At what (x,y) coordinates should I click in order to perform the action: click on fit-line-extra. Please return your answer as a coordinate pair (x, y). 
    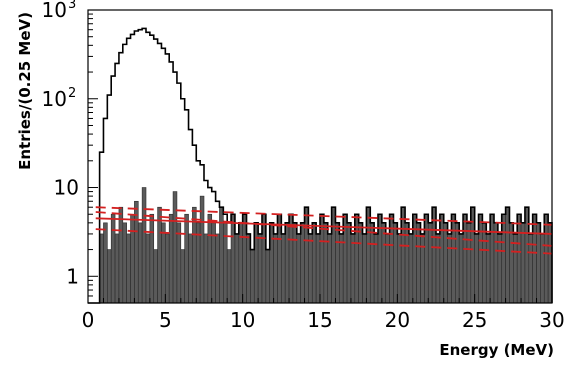
    Looking at the image, I should click on (324, 229).